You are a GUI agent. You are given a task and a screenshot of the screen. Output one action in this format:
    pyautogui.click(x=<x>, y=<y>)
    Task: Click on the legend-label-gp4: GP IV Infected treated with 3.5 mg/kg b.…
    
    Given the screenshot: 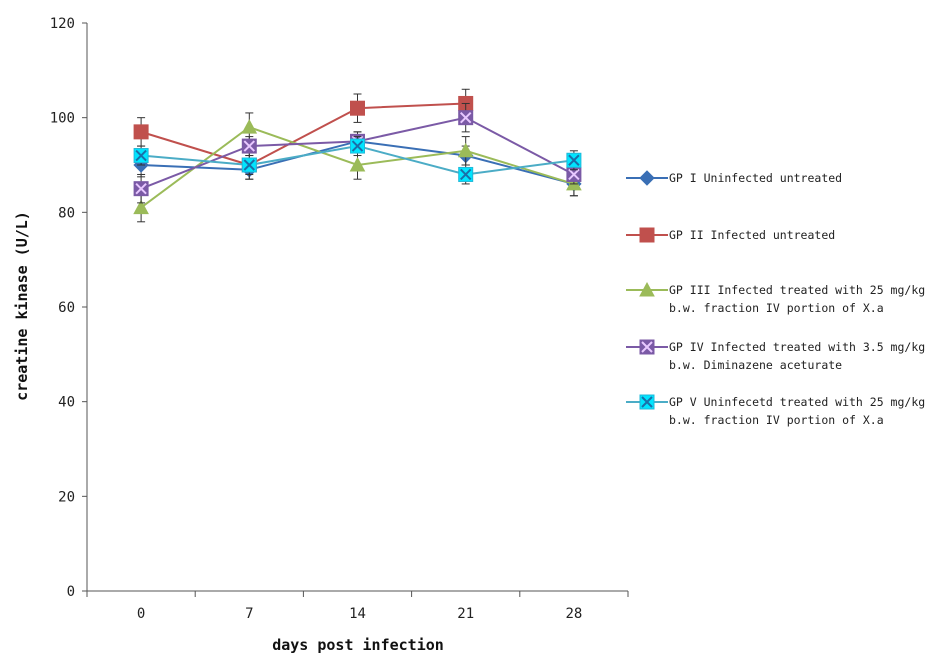 What is the action you would take?
    pyautogui.click(x=797, y=356)
    